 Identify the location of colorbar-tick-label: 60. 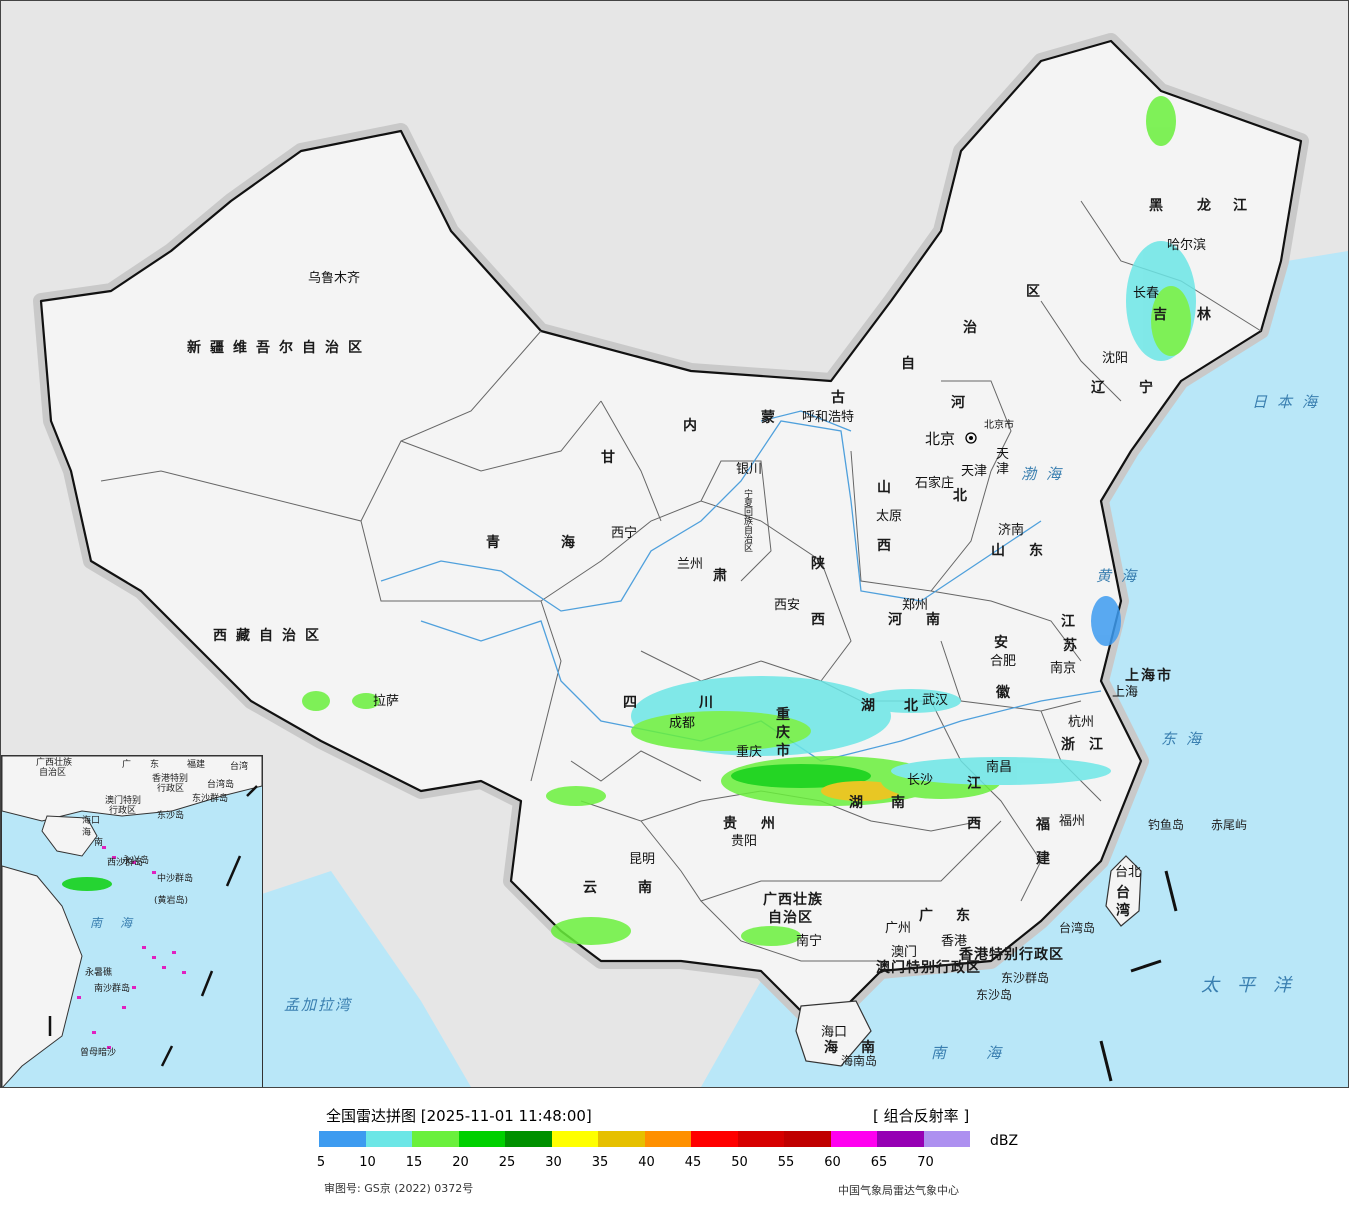
(832, 1162).